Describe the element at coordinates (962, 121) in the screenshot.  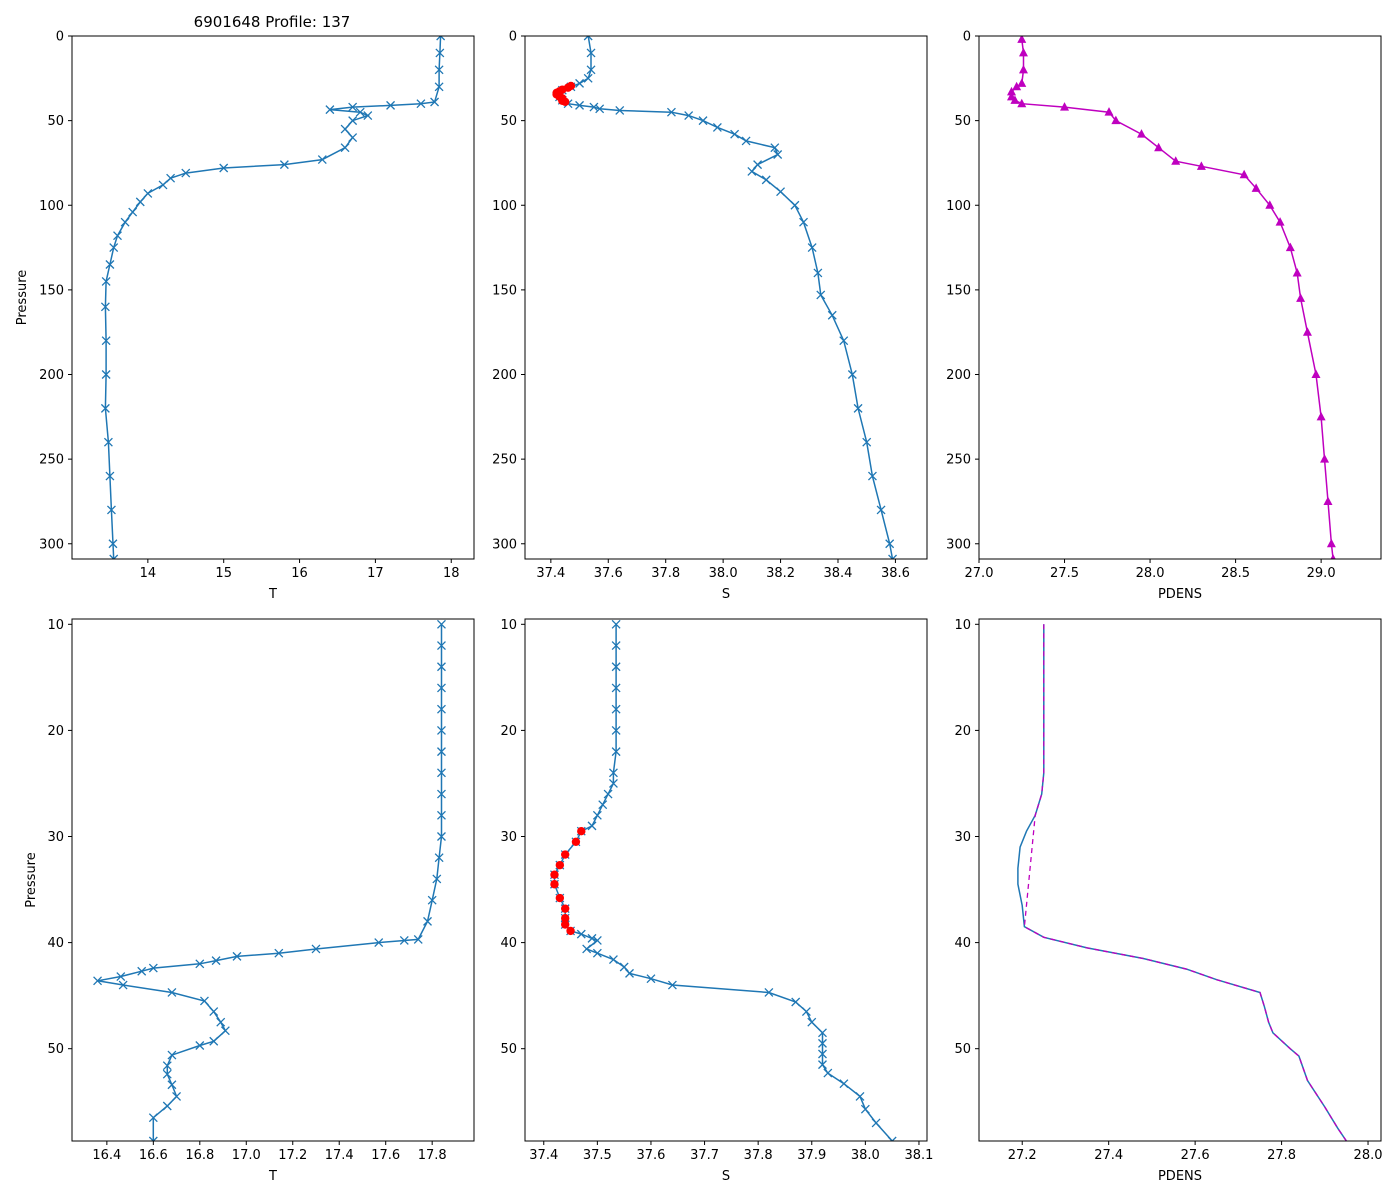
I see `y-tick-label: 50` at that location.